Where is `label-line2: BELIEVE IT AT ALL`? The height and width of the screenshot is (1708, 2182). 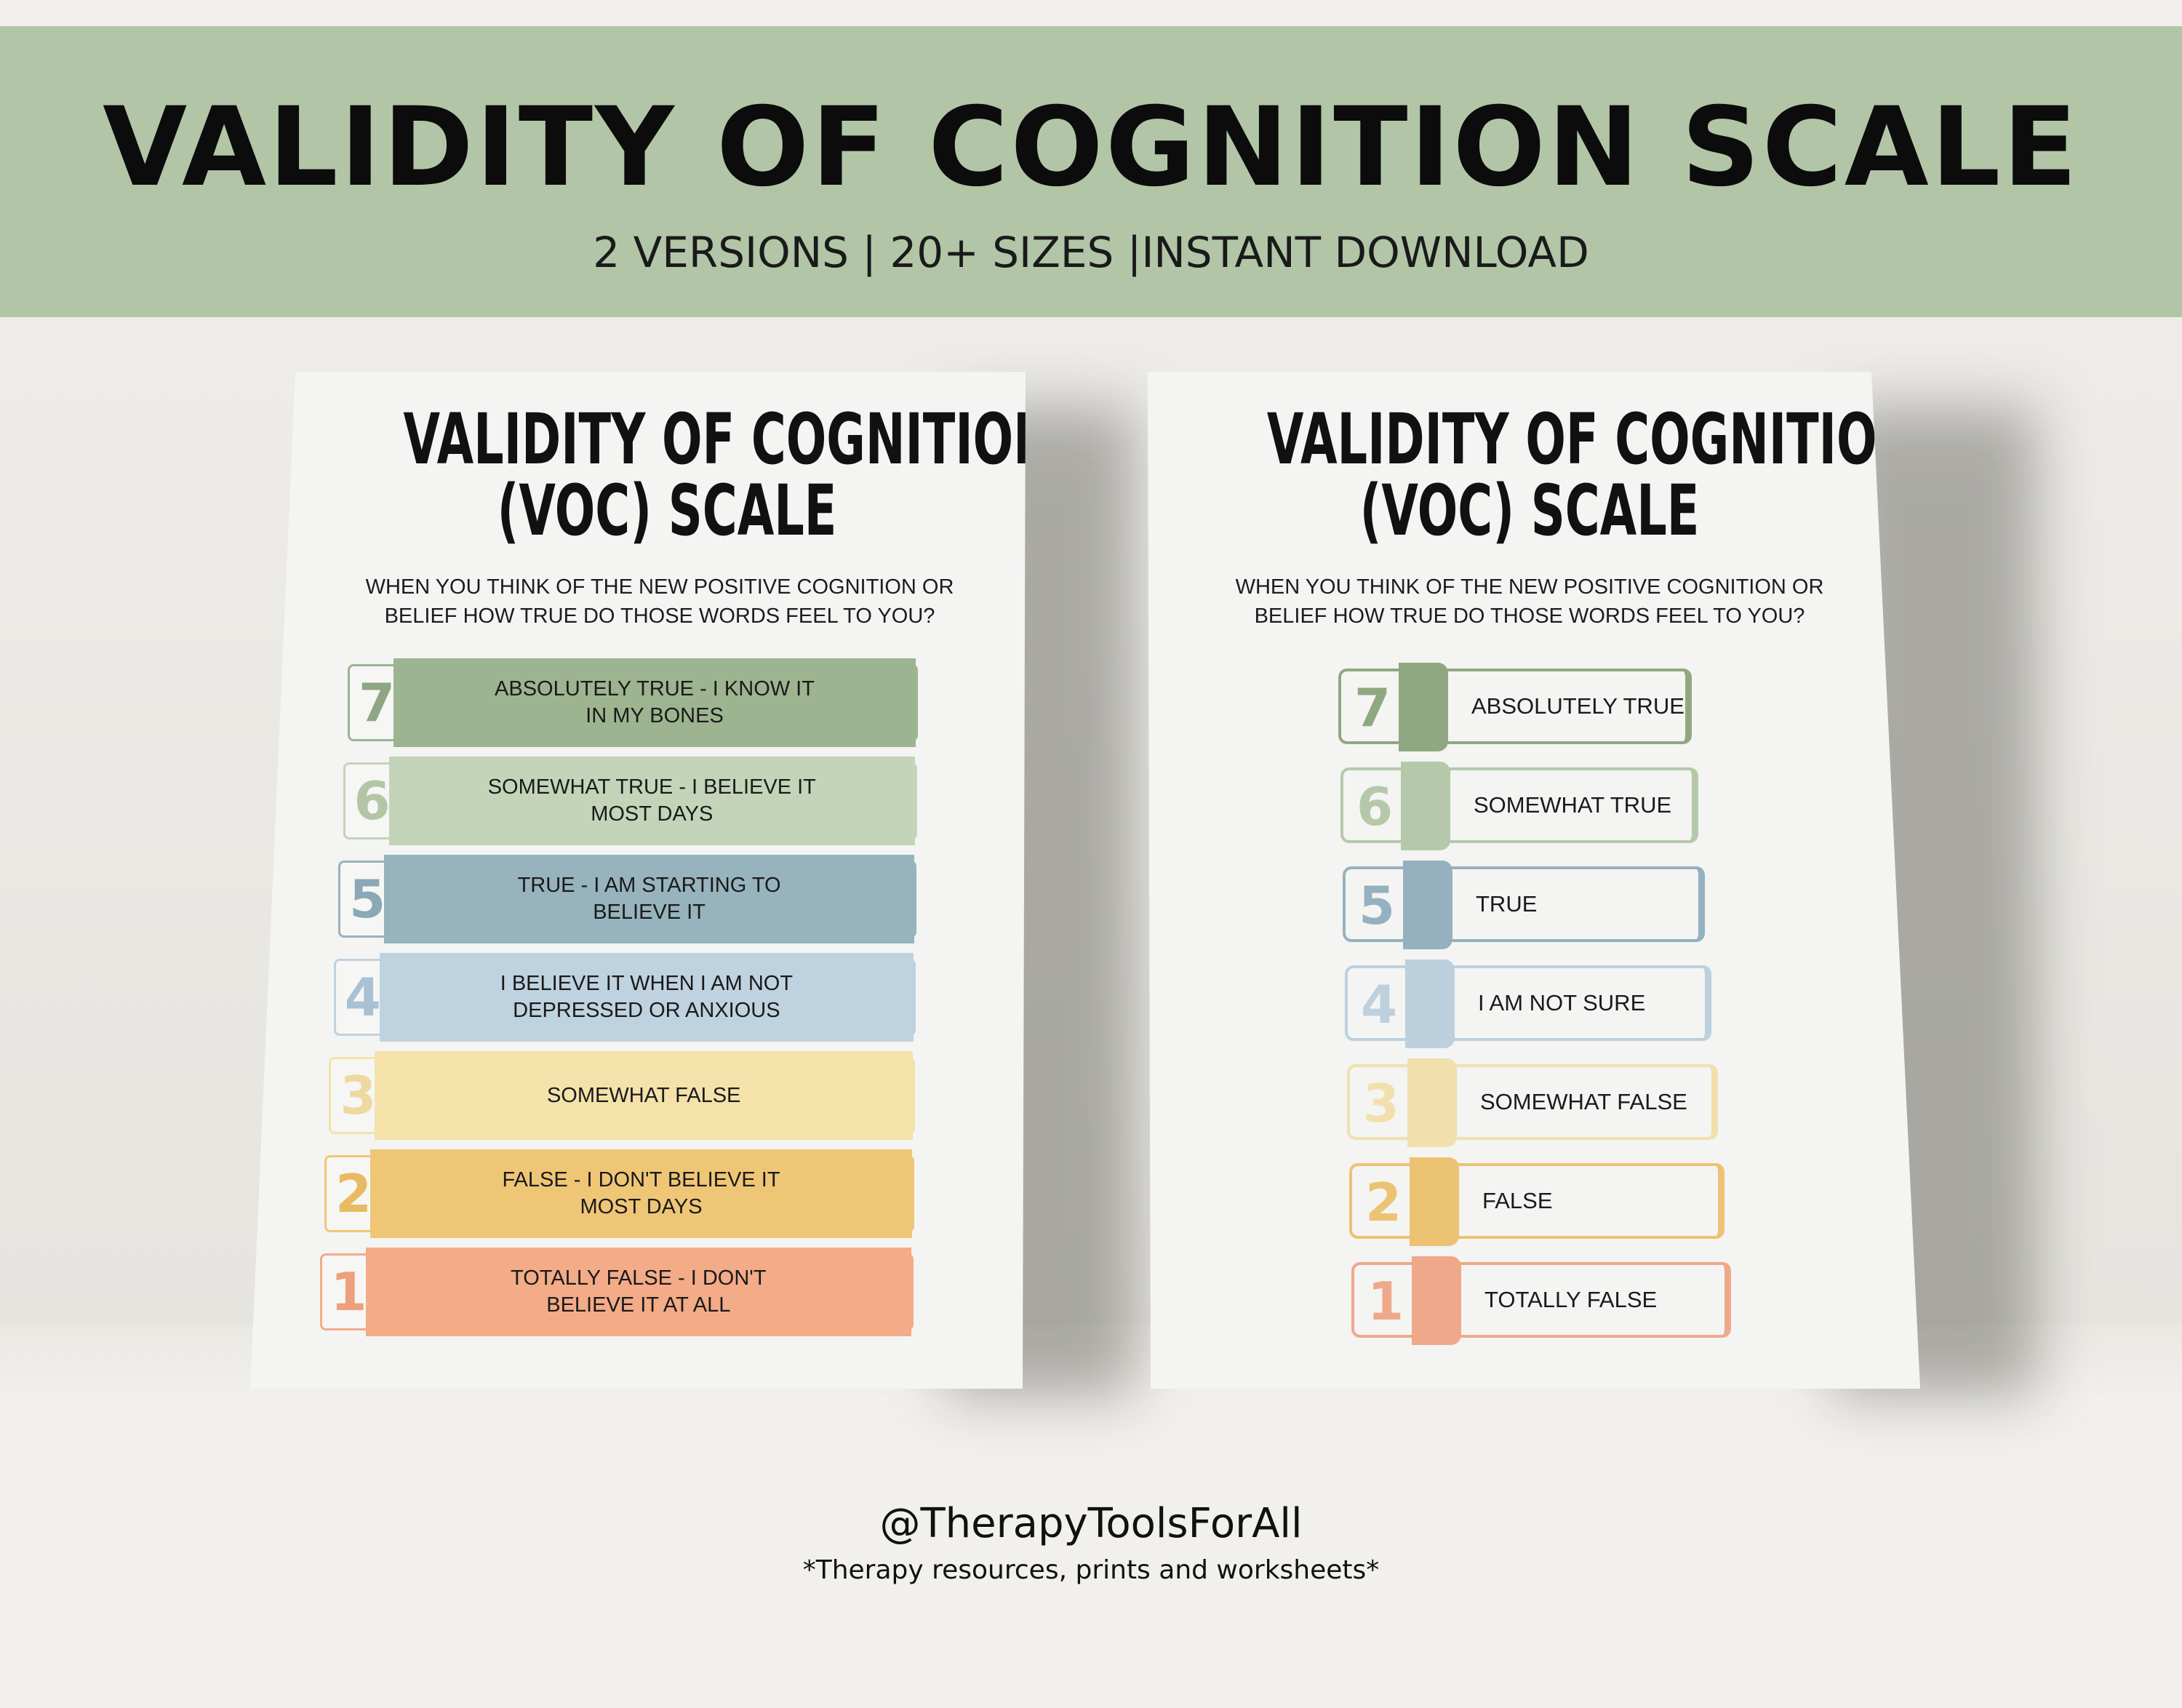 label-line2: BELIEVE IT AT ALL is located at coordinates (638, 1305).